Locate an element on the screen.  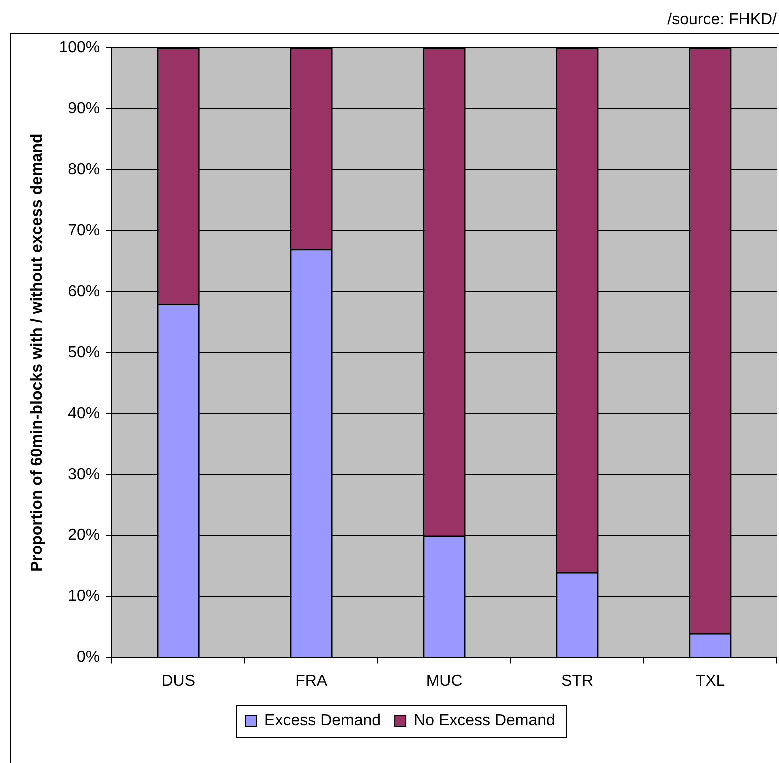
y-tick-label: 10% is located at coordinates (84, 597).